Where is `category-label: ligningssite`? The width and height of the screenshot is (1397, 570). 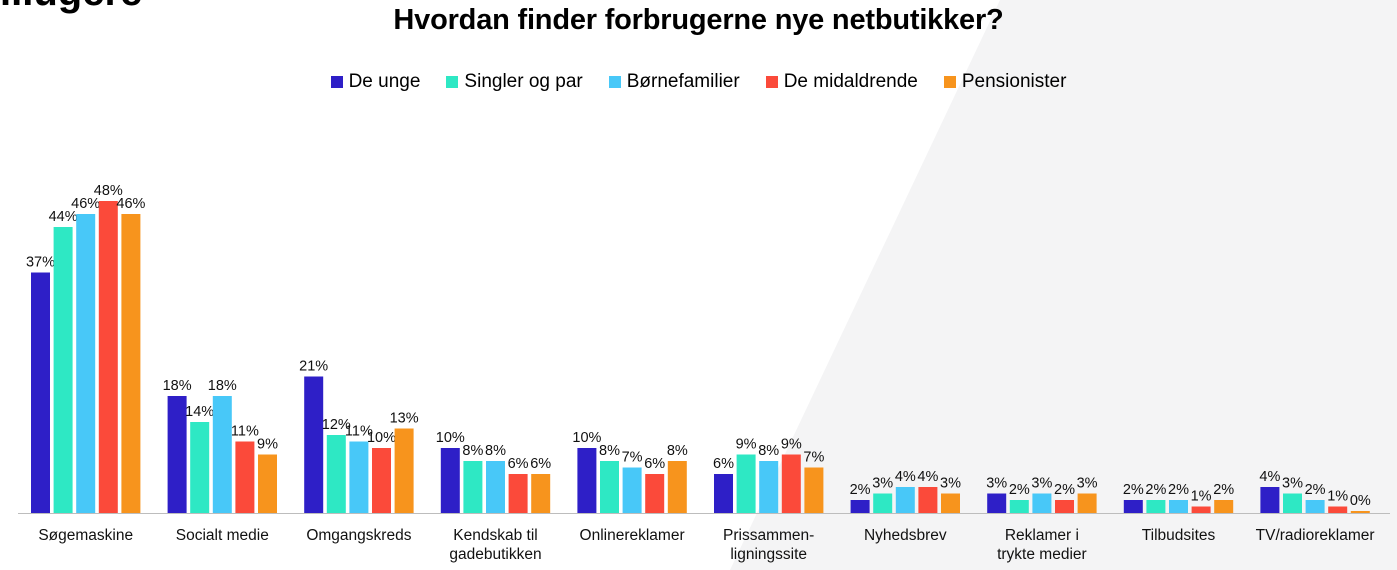
category-label: ligningssite is located at coordinates (768, 554).